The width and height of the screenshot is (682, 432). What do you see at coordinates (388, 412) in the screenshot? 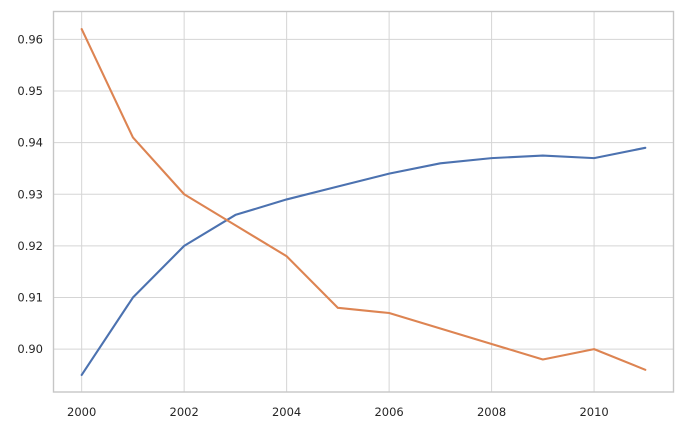
I see `x-tick-label: 2006` at bounding box center [388, 412].